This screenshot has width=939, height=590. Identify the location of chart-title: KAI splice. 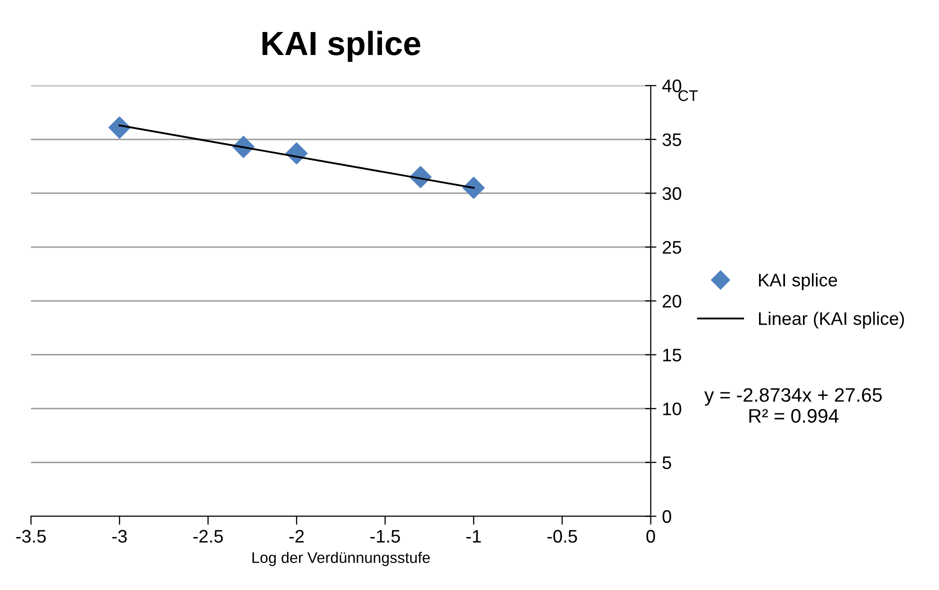
(341, 46).